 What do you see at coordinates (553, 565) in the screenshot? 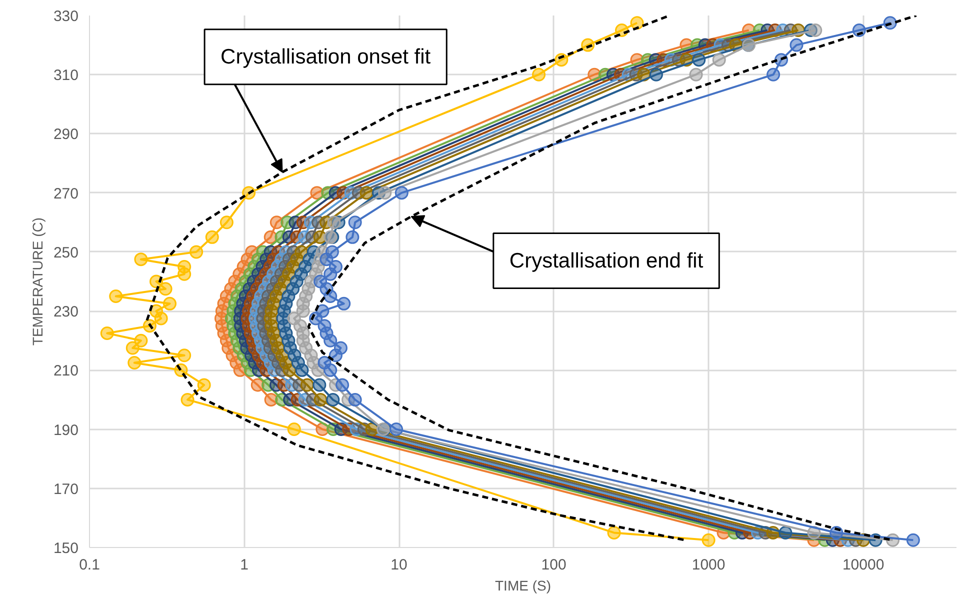
I see `x-tick-label: 100` at bounding box center [553, 565].